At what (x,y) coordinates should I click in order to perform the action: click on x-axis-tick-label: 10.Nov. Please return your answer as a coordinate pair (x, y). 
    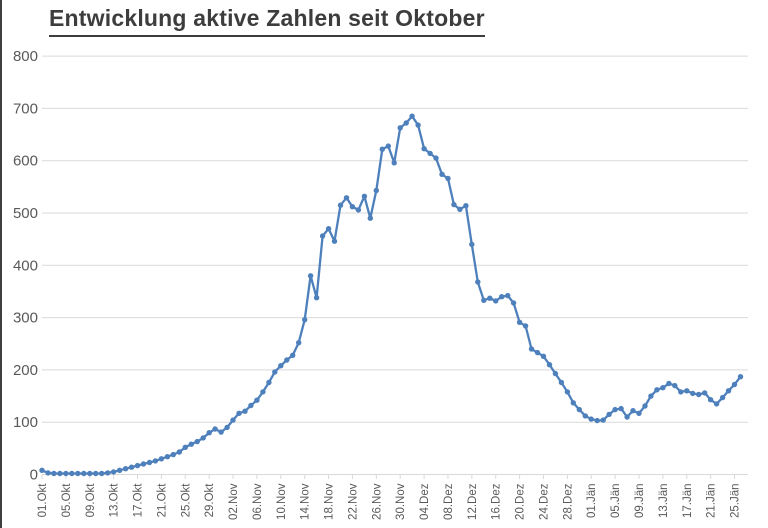
    Looking at the image, I should click on (282, 501).